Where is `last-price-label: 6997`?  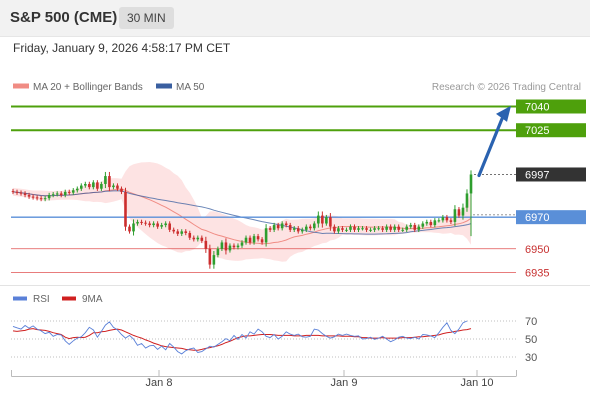
last-price-label: 6997 is located at coordinates (537, 175).